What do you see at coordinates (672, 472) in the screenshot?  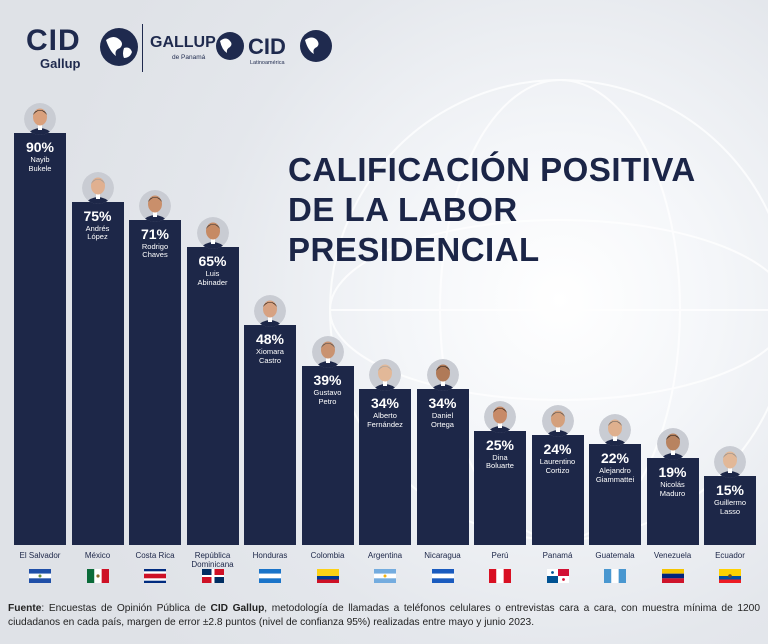 I see `value-label: 19%` at bounding box center [672, 472].